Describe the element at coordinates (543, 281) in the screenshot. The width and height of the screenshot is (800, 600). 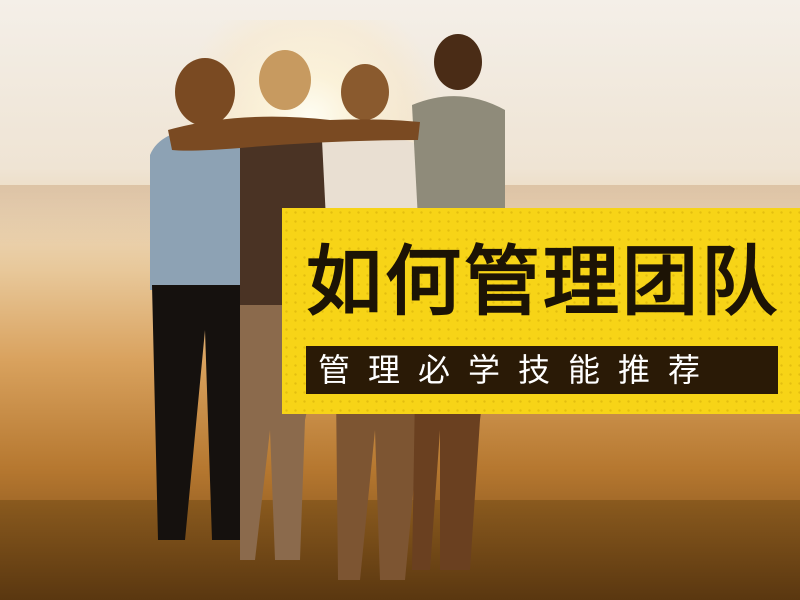
I see `banner-title: 如何管理团队` at that location.